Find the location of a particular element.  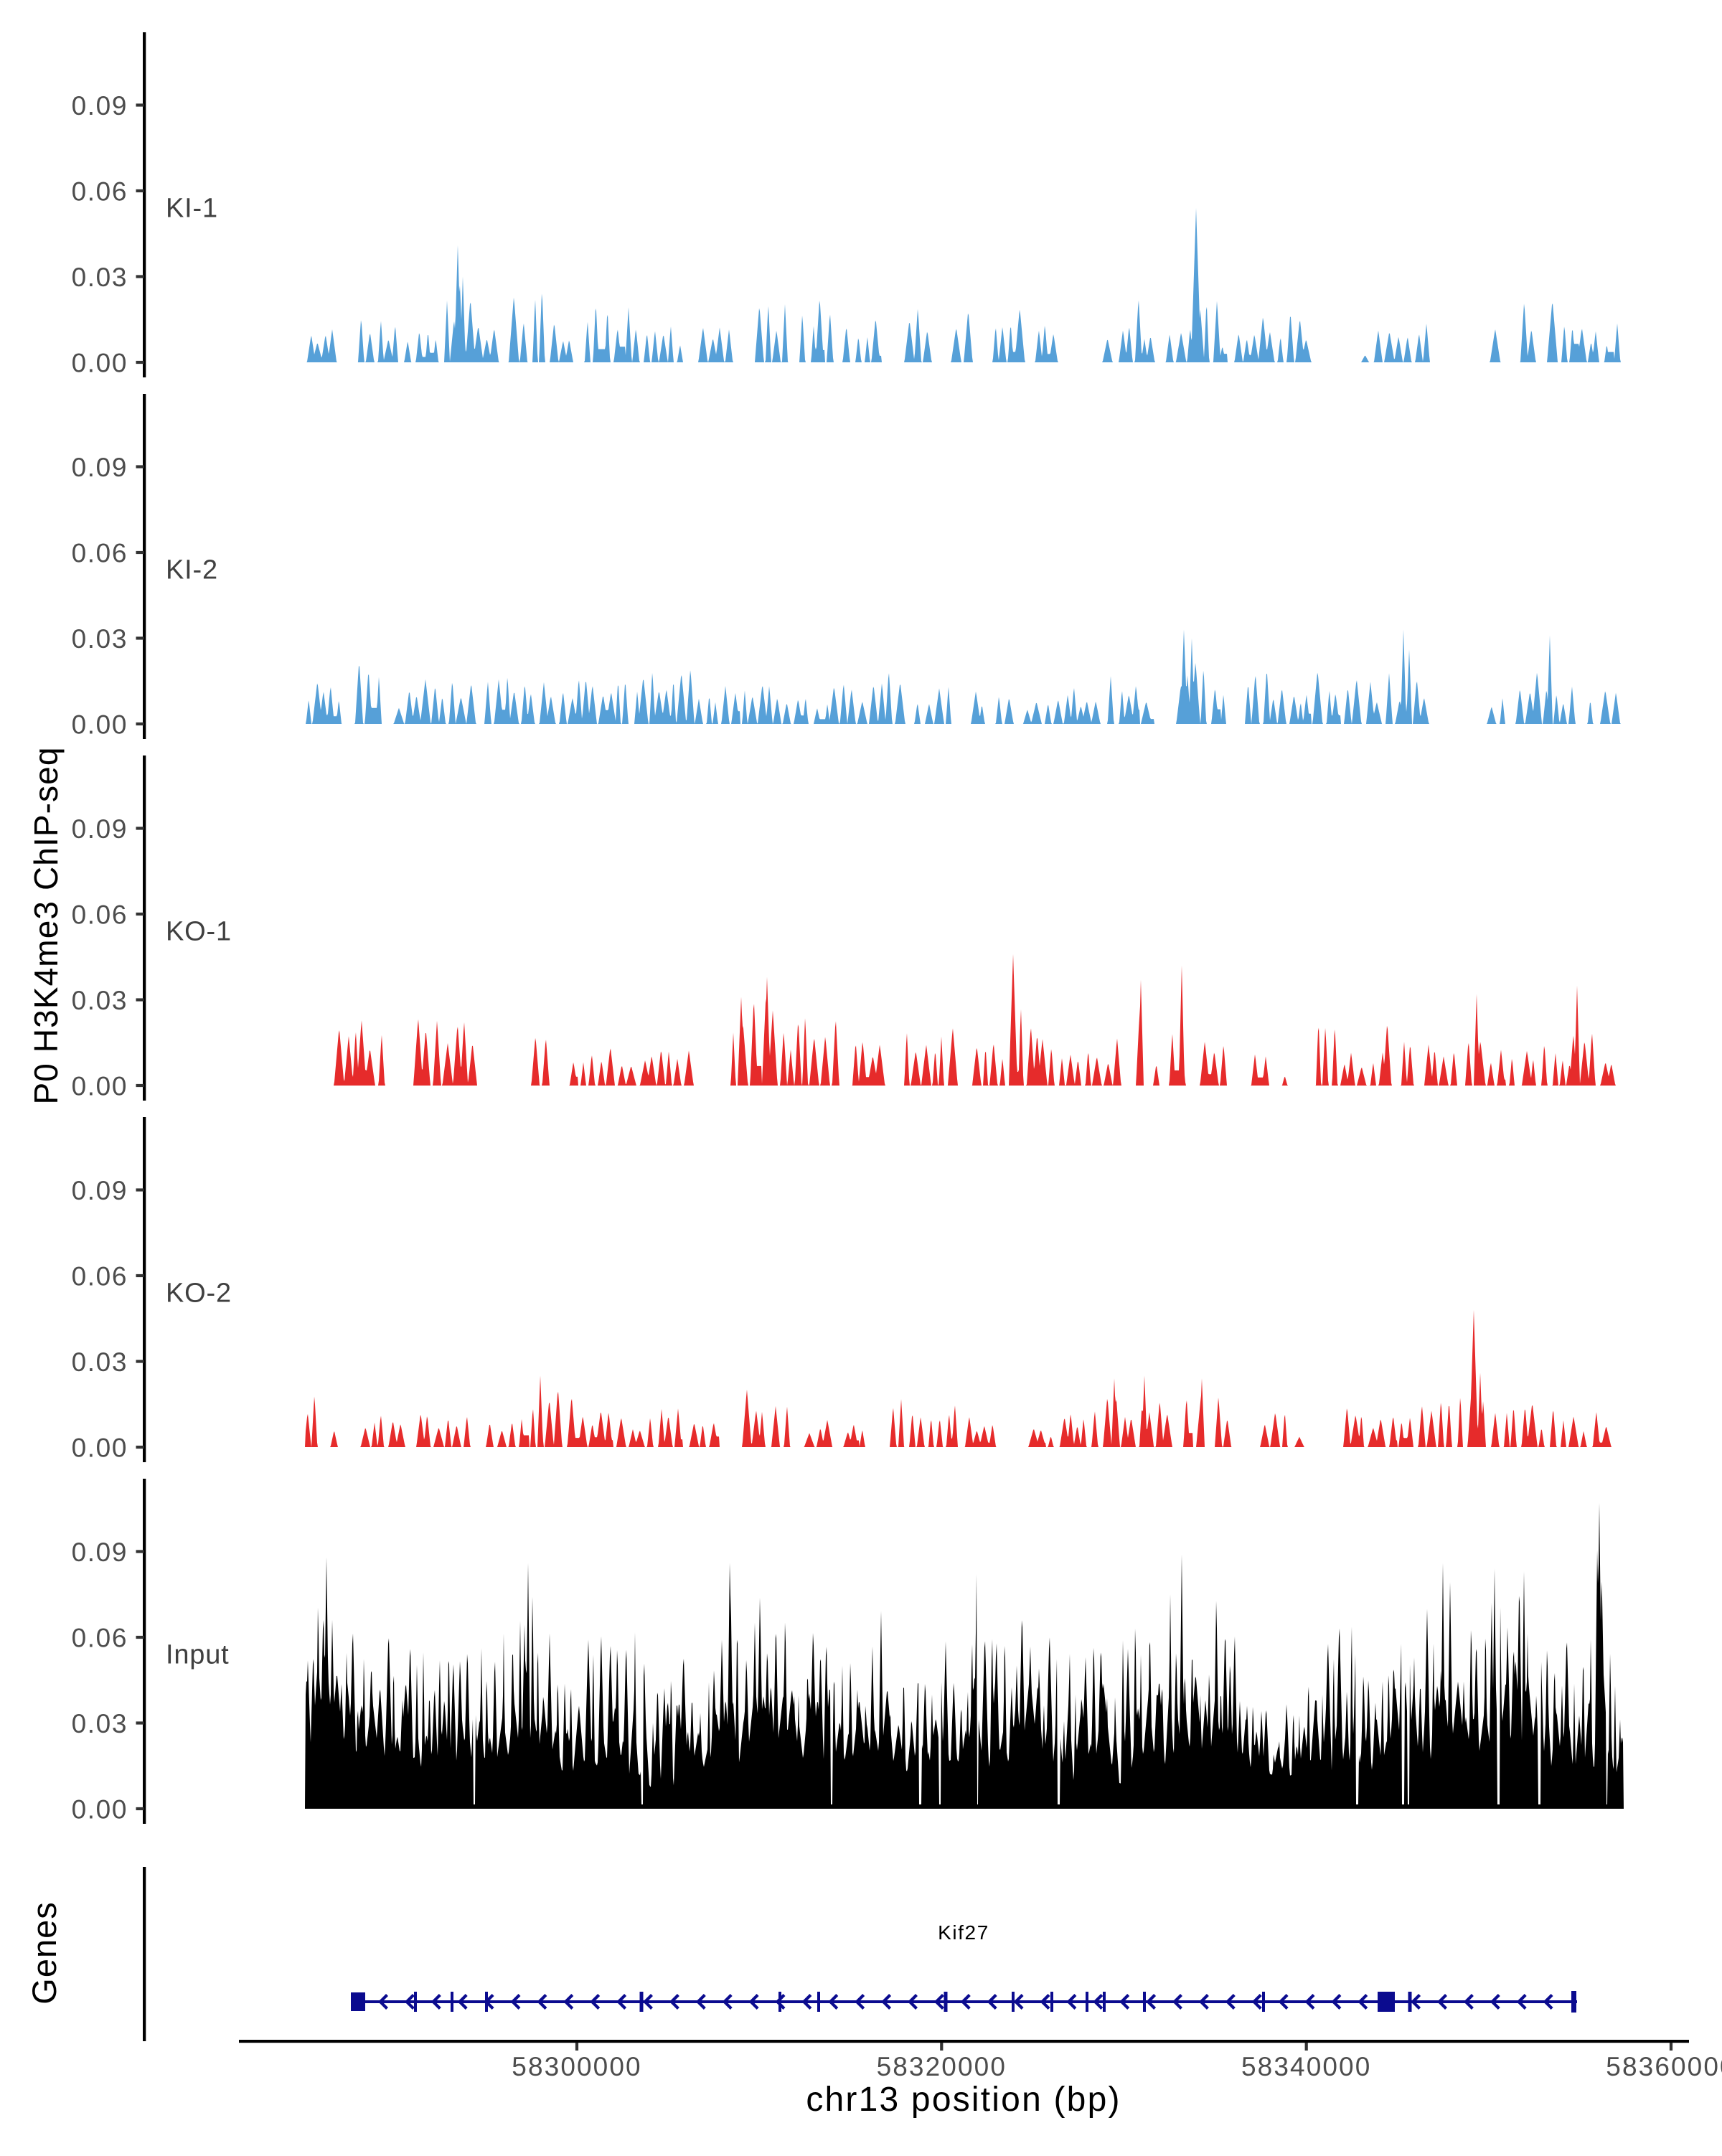

svg-text: 58300000 is located at coordinates (577, 2066).